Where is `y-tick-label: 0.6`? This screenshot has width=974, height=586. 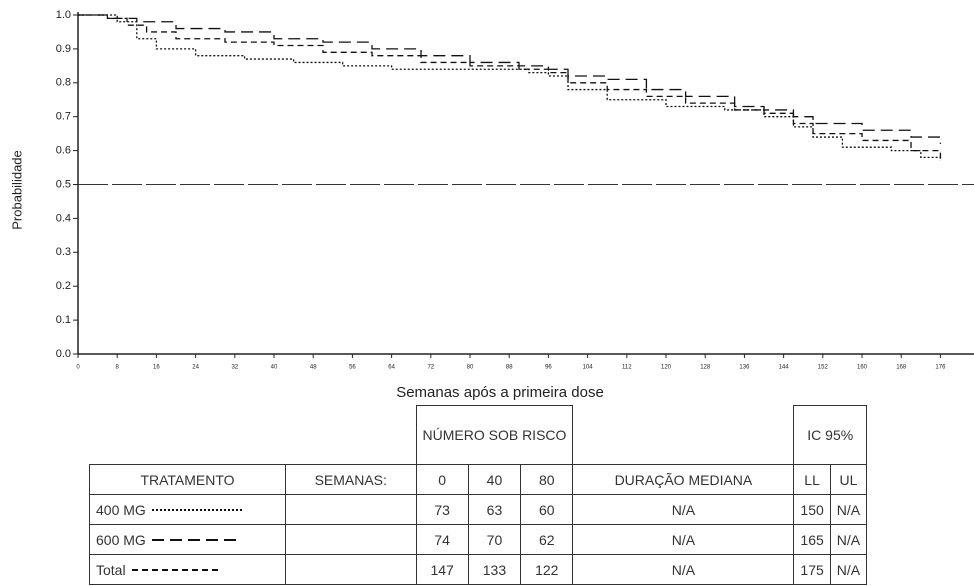 y-tick-label: 0.6 is located at coordinates (63, 151).